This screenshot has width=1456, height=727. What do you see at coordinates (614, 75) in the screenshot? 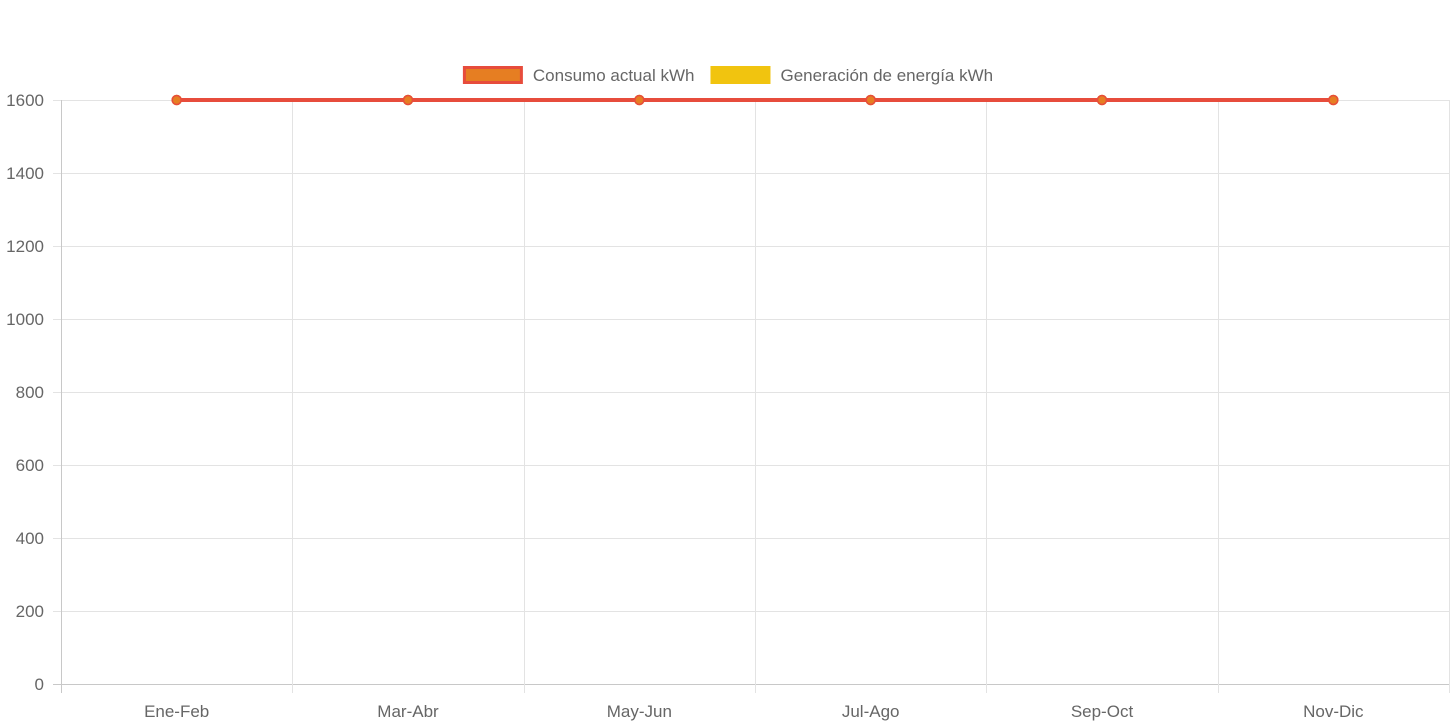
I see `legend-label: Consumo actual kWh` at bounding box center [614, 75].